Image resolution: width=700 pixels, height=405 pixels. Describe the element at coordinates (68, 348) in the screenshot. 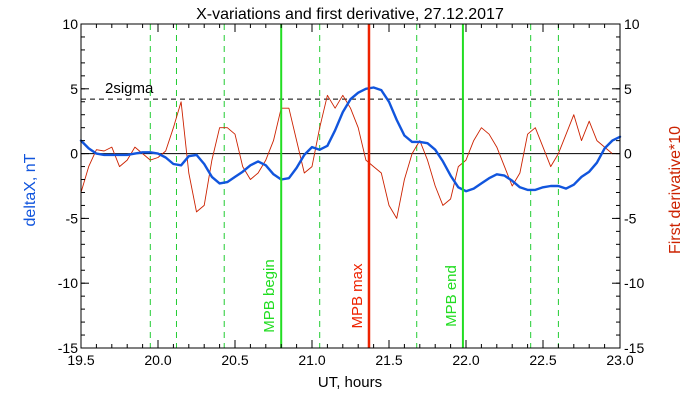

I see `y-tick-label-left: -15` at that location.